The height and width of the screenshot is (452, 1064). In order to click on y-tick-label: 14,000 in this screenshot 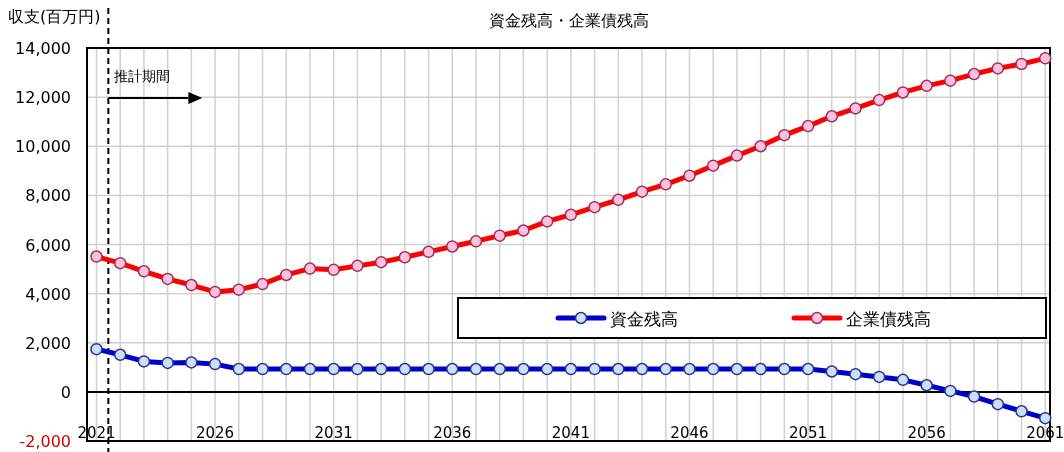, I will do `click(43, 48)`.